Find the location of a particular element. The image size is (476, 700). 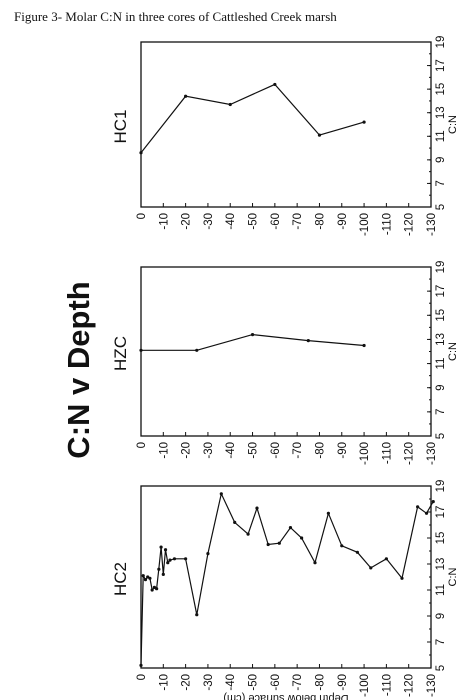

depth-tick-label: -110 is located at coordinates (387, 453).